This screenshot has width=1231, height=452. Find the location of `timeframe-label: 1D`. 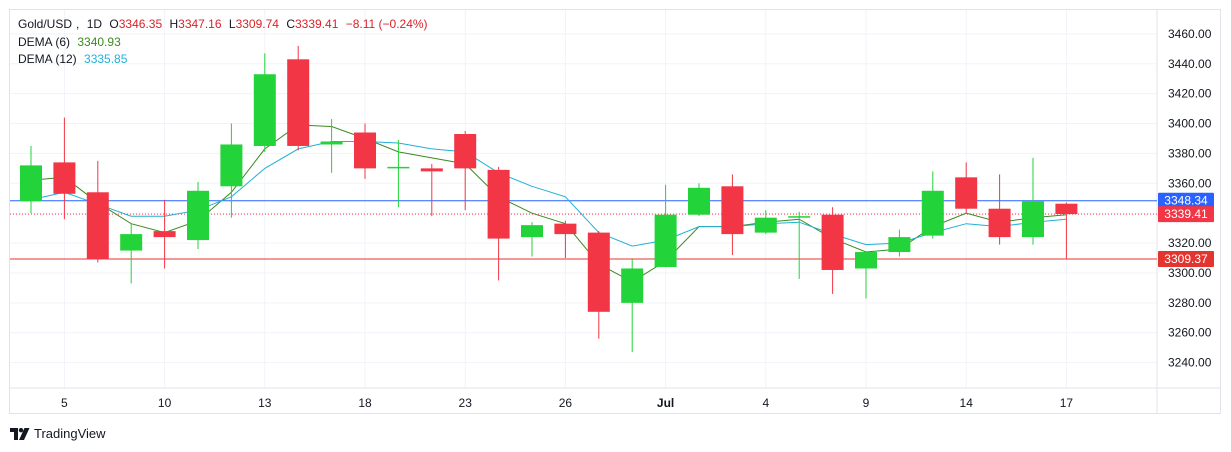

timeframe-label: 1D is located at coordinates (94, 24).